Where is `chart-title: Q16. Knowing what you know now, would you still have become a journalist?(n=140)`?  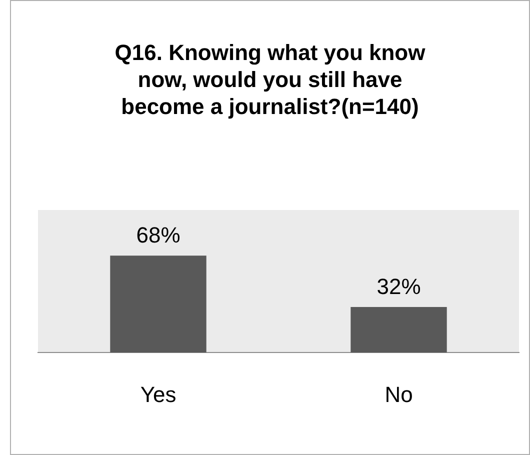
chart-title: Q16. Knowing what you know now, would you still have become a journalist?(n=140) is located at coordinates (270, 79).